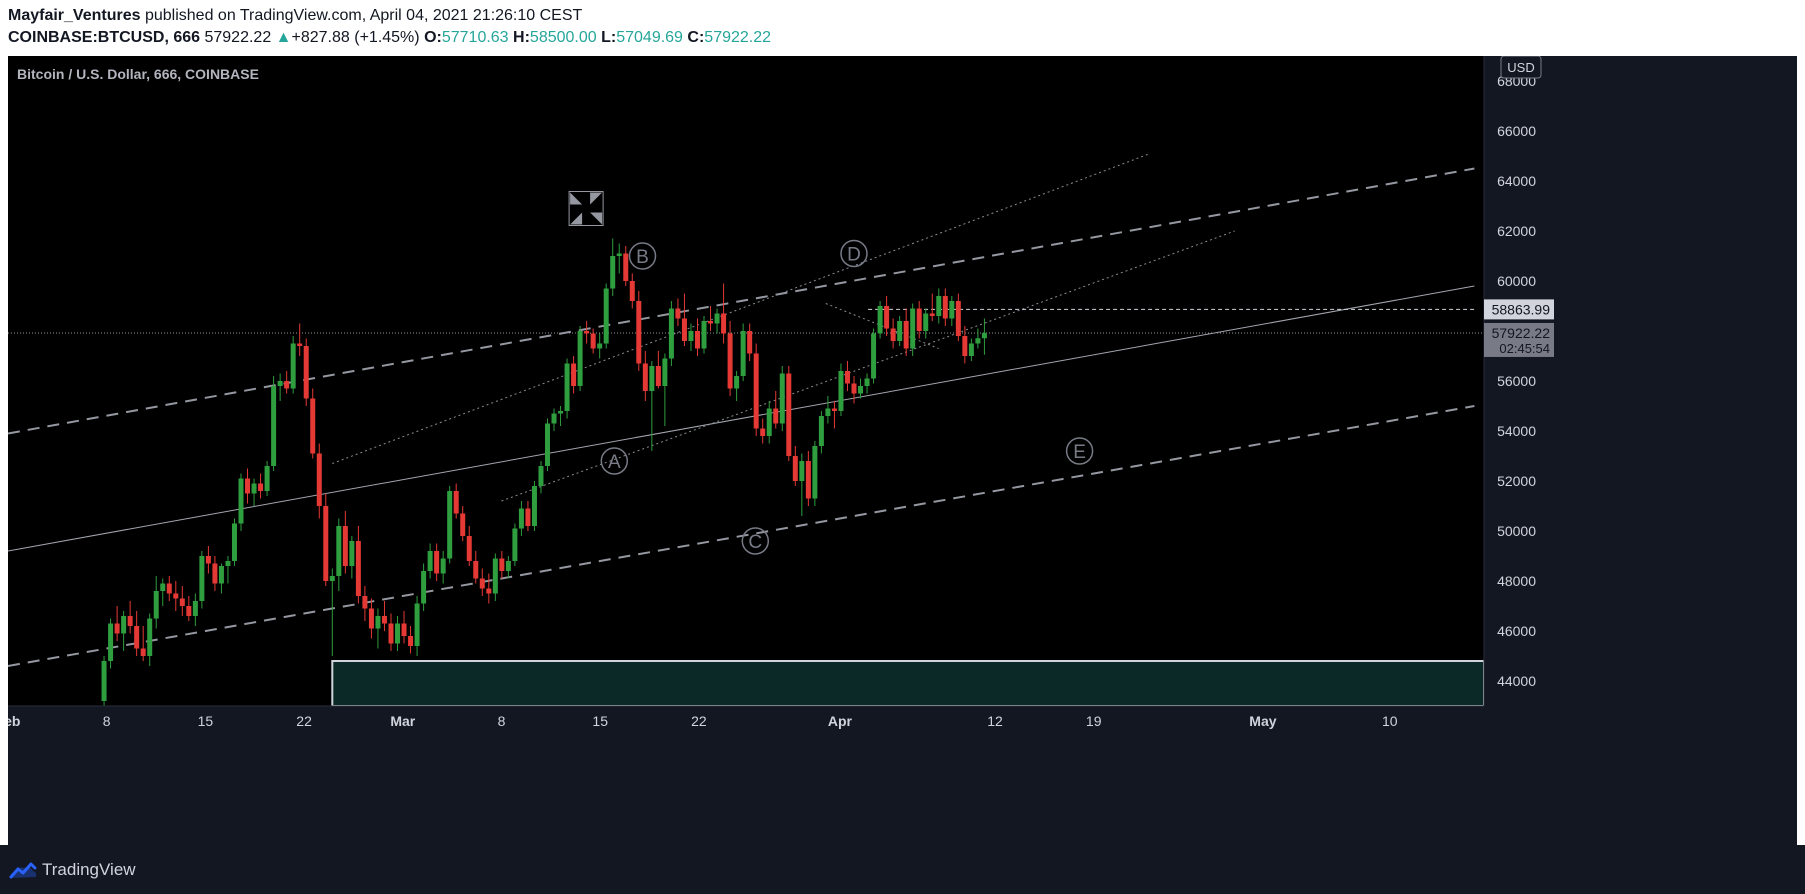  What do you see at coordinates (74, 15) in the screenshot?
I see `author-name: Mayfair_Ventures` at bounding box center [74, 15].